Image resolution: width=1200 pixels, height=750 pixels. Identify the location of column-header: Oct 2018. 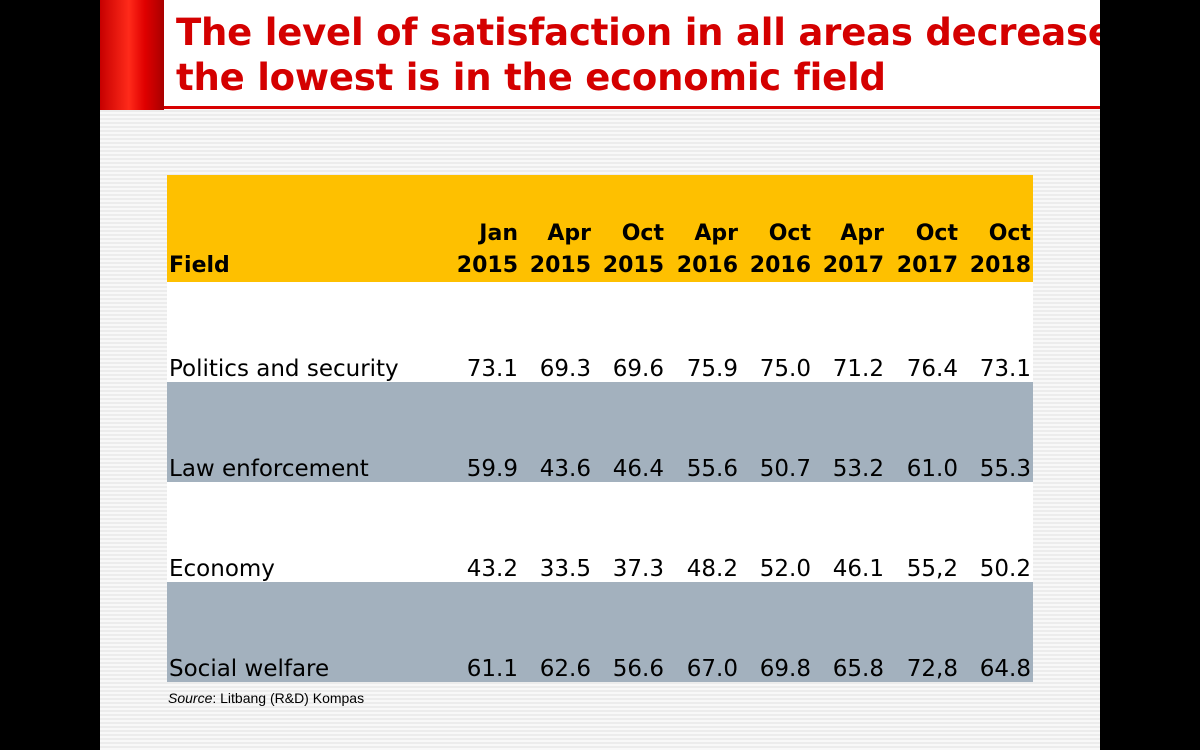
(996, 228).